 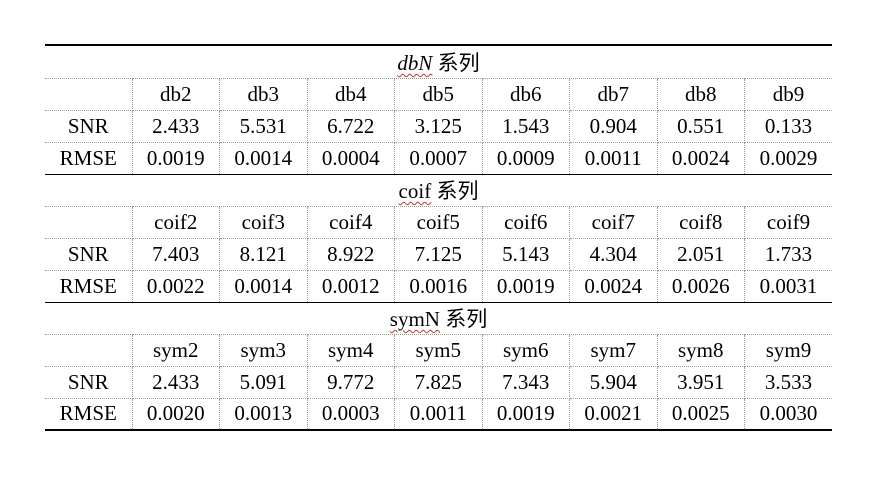 I want to click on value-cell: 4.304, so click(x=613, y=254).